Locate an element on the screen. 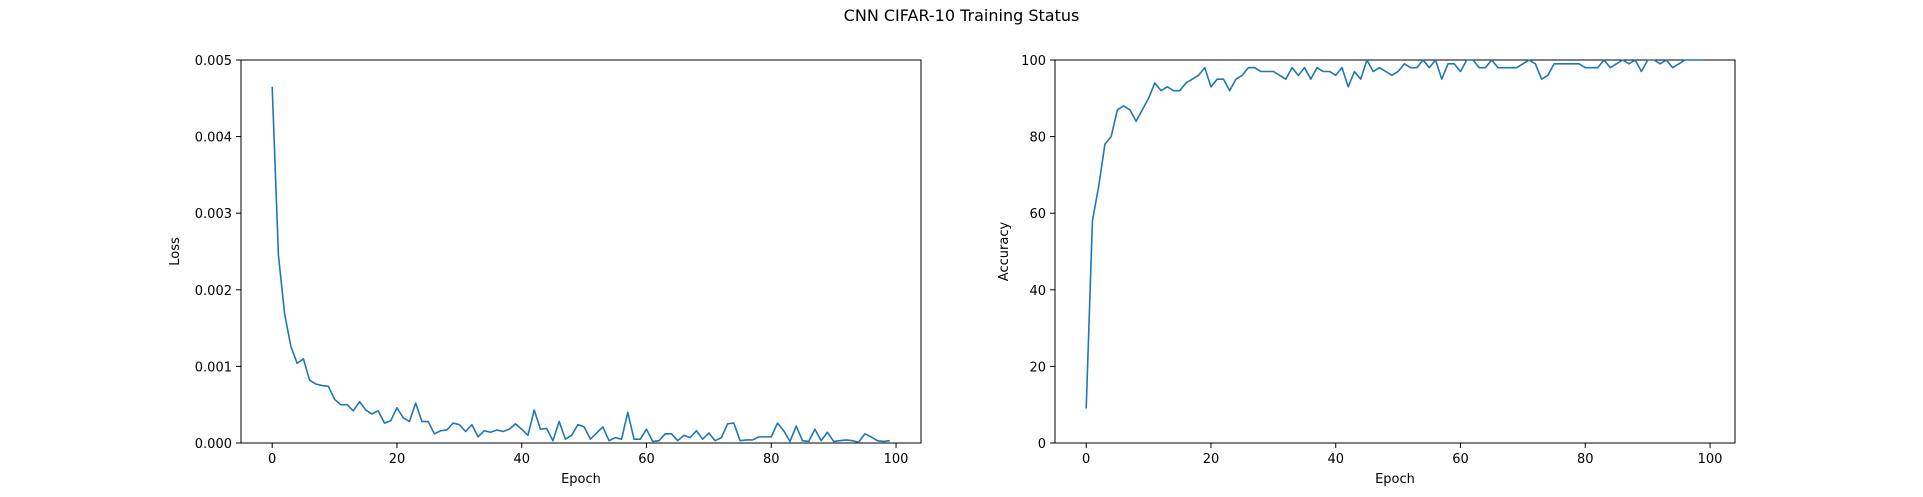 This screenshot has width=1923, height=497. accuracy-x-tick-label: 0 is located at coordinates (1086, 459).